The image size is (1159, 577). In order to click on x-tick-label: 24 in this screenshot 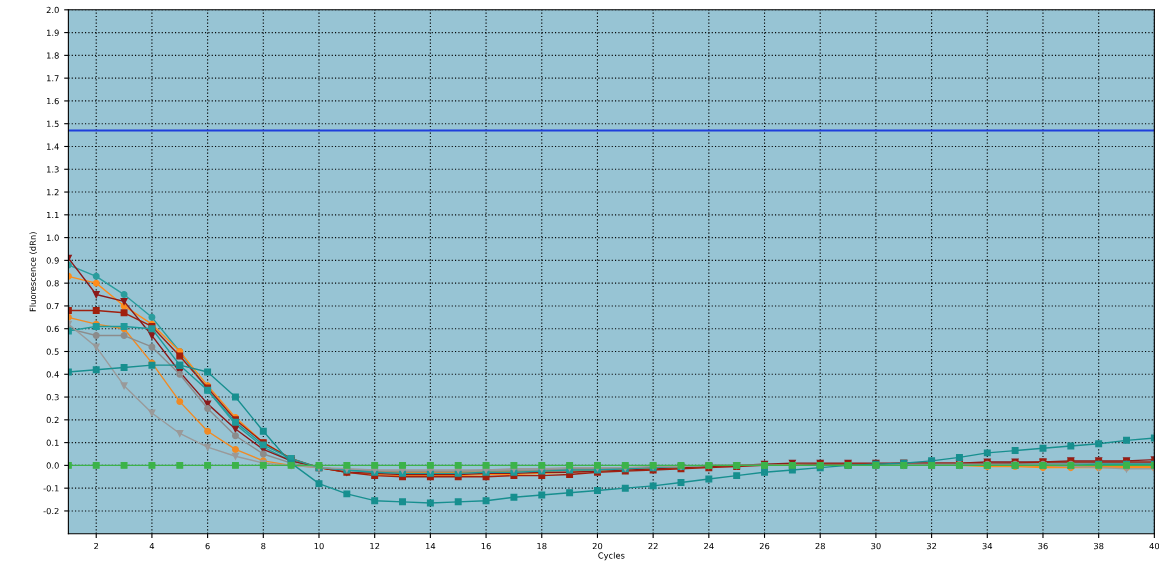, I will do `click(709, 546)`.